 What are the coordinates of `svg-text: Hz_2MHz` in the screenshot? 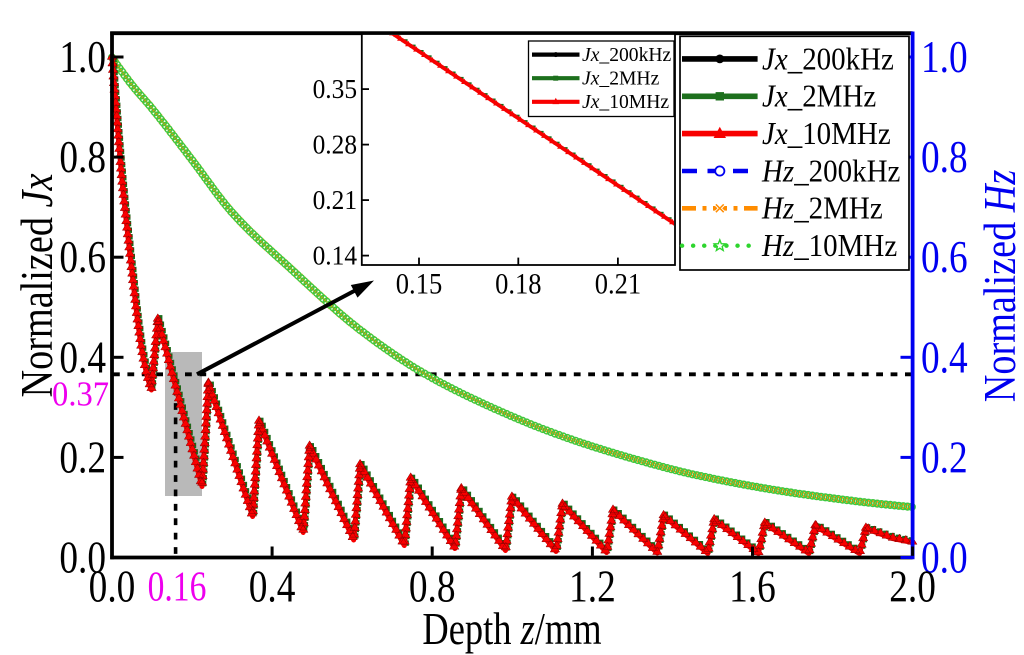 It's located at (822, 208).